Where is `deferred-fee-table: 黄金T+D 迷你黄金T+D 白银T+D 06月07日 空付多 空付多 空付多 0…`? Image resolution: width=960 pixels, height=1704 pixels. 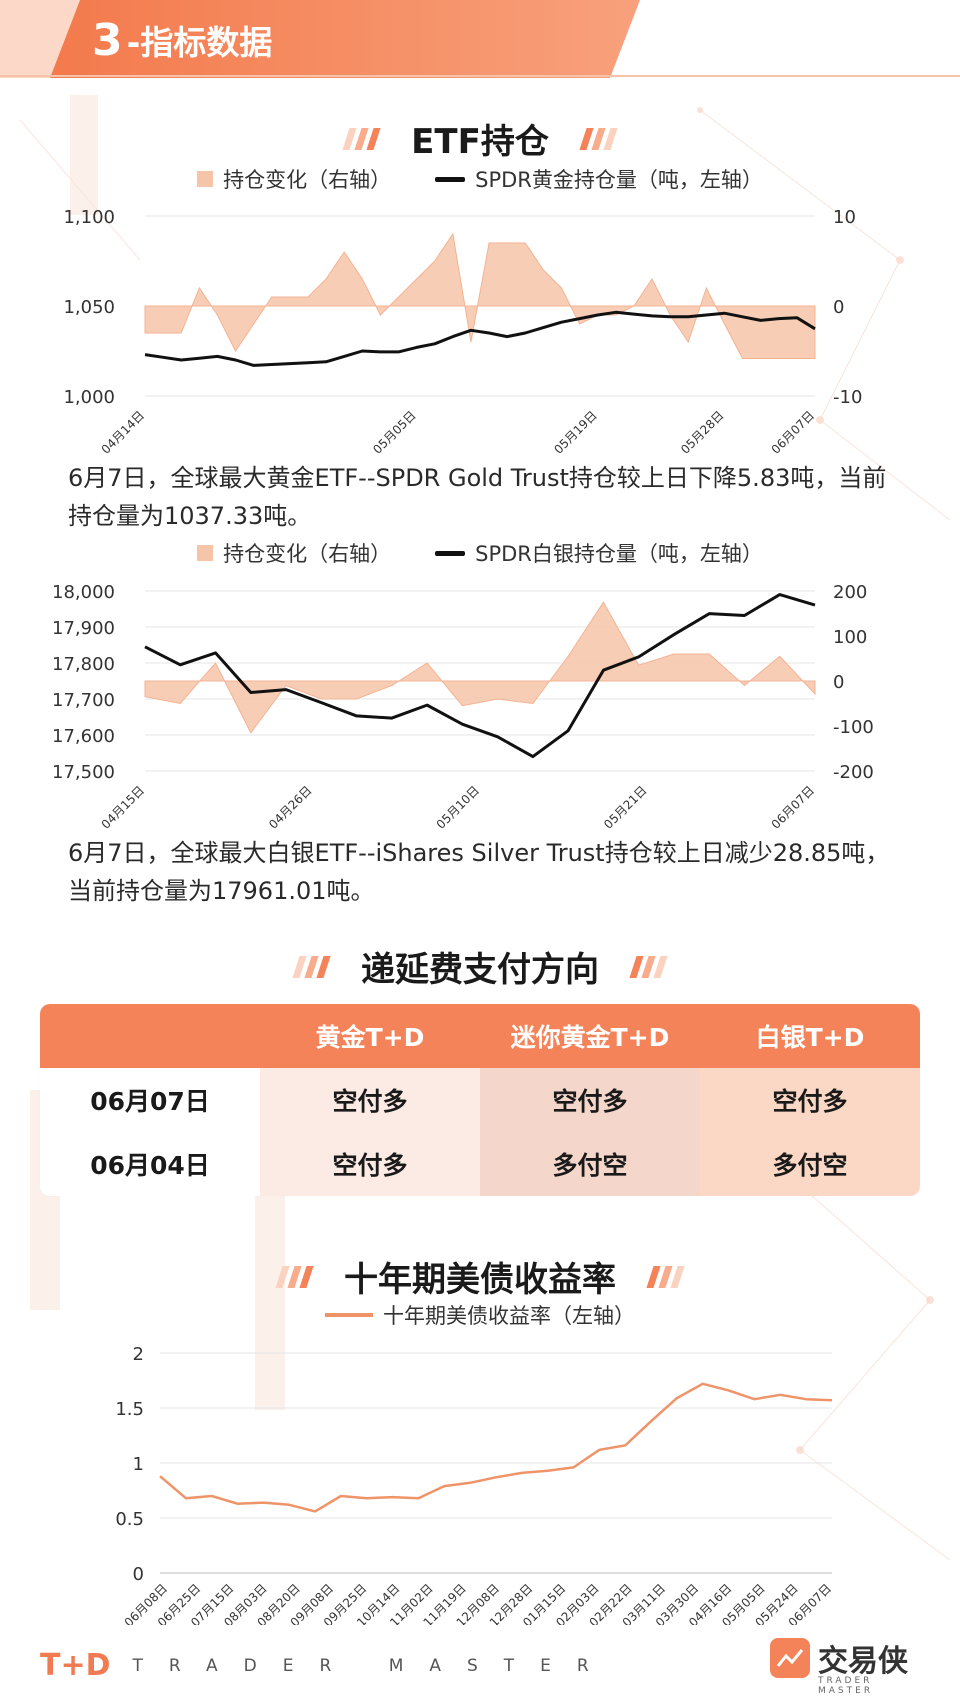 deferred-fee-table: 黄金T+D 迷你黄金T+D 白银T+D 06月07日 空付多 空付多 空付多 0… is located at coordinates (480, 1100).